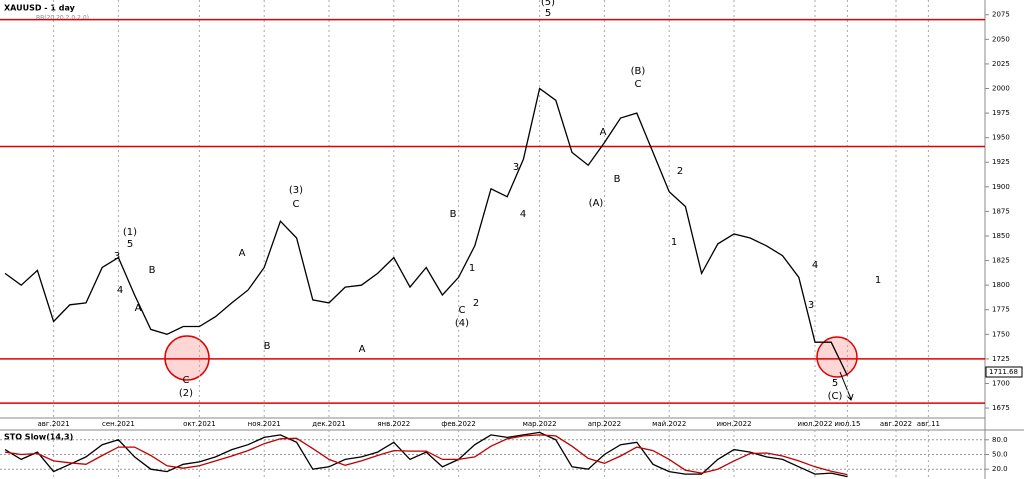 The image size is (1024, 479). I want to click on y-tick-label: 20.0, so click(1000, 469).